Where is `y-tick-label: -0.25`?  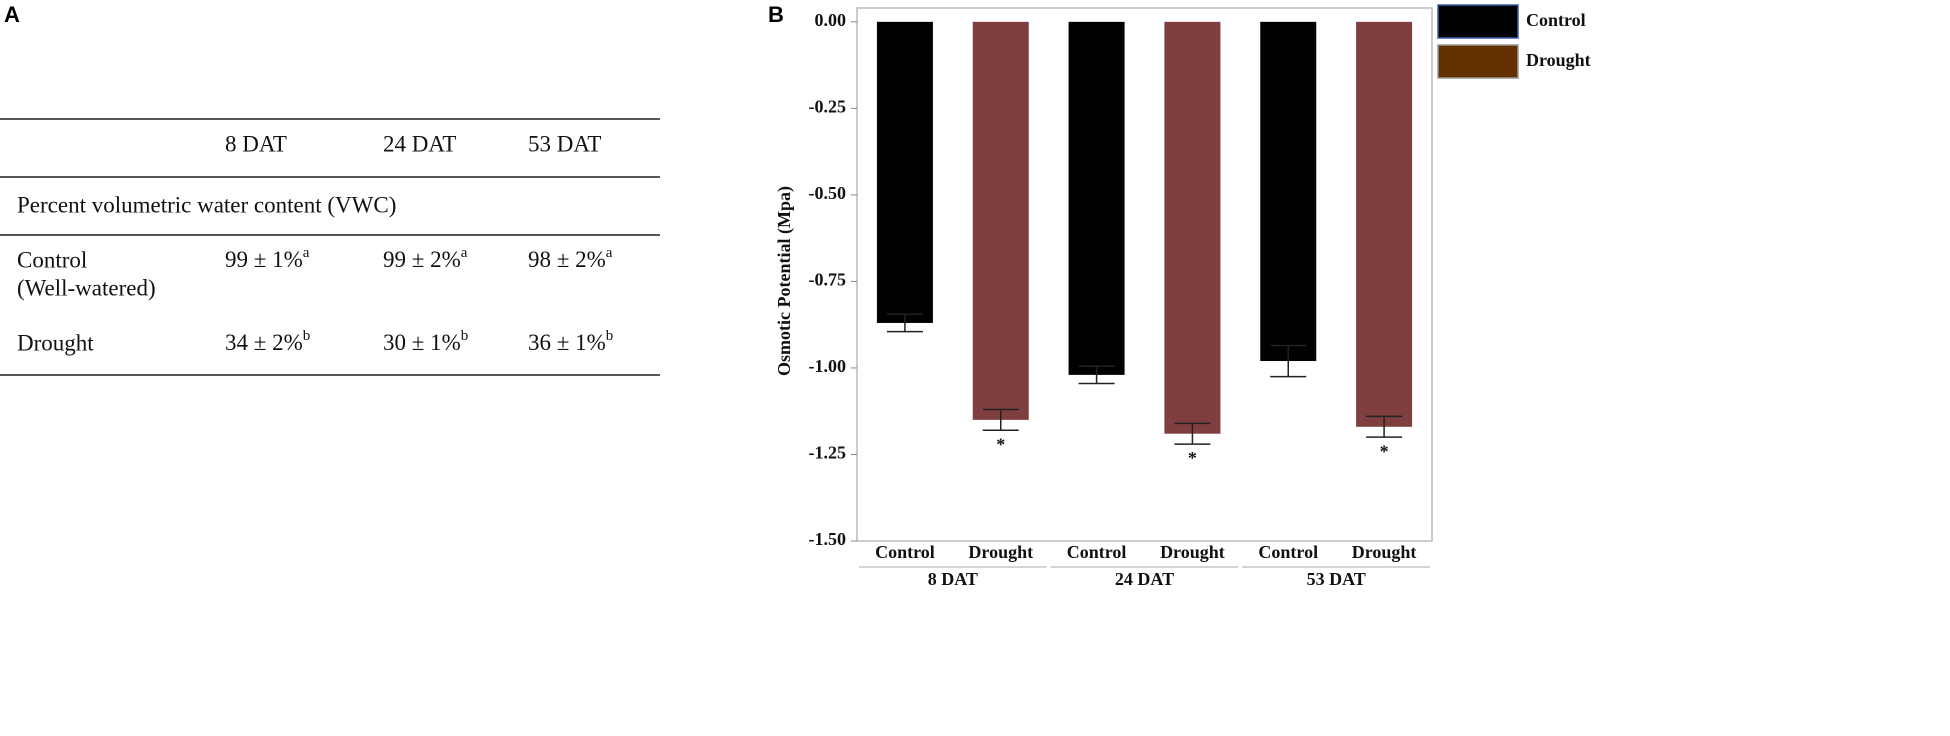 y-tick-label: -0.25 is located at coordinates (828, 106).